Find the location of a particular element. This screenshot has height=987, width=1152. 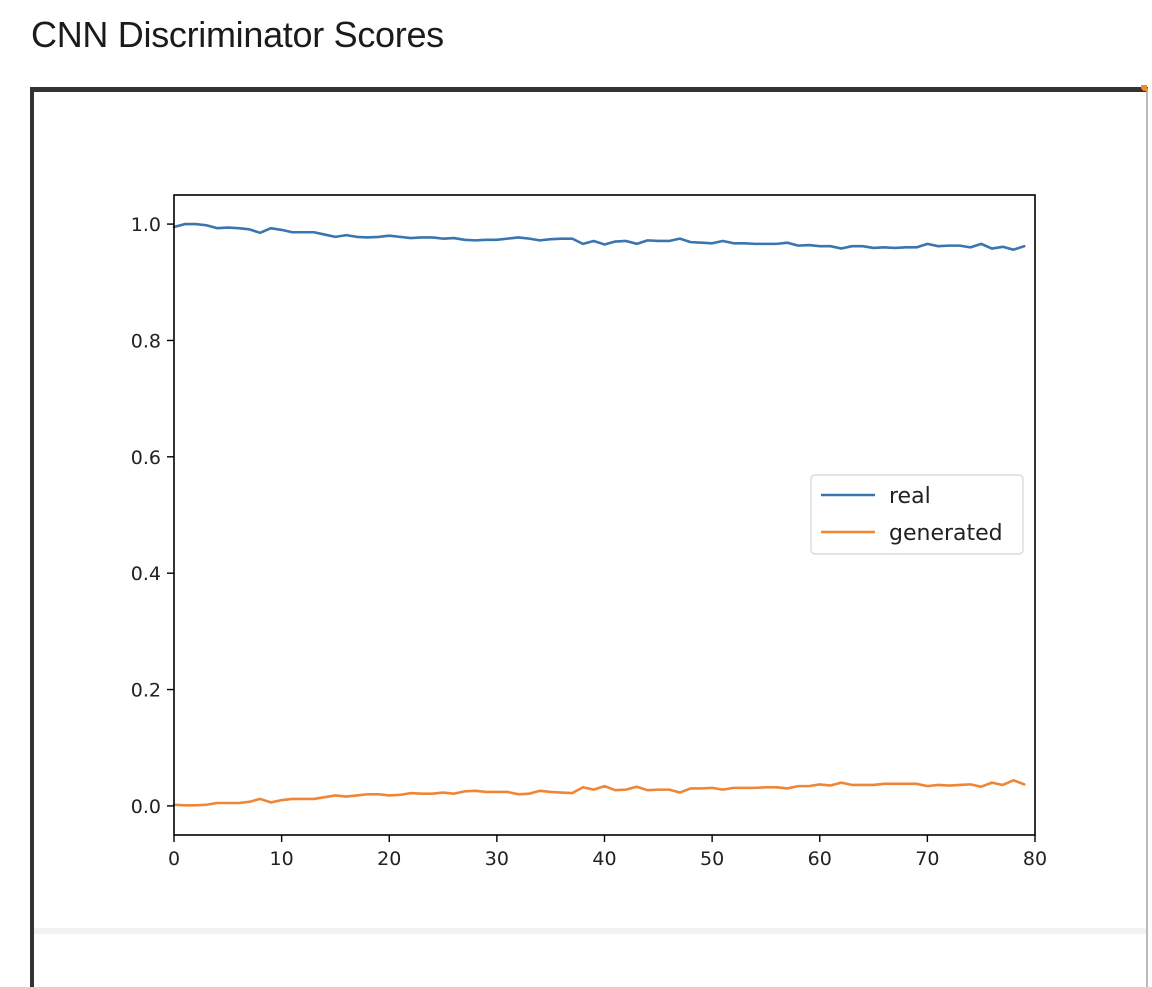

y-tick-label: 0.4 is located at coordinates (146, 574).